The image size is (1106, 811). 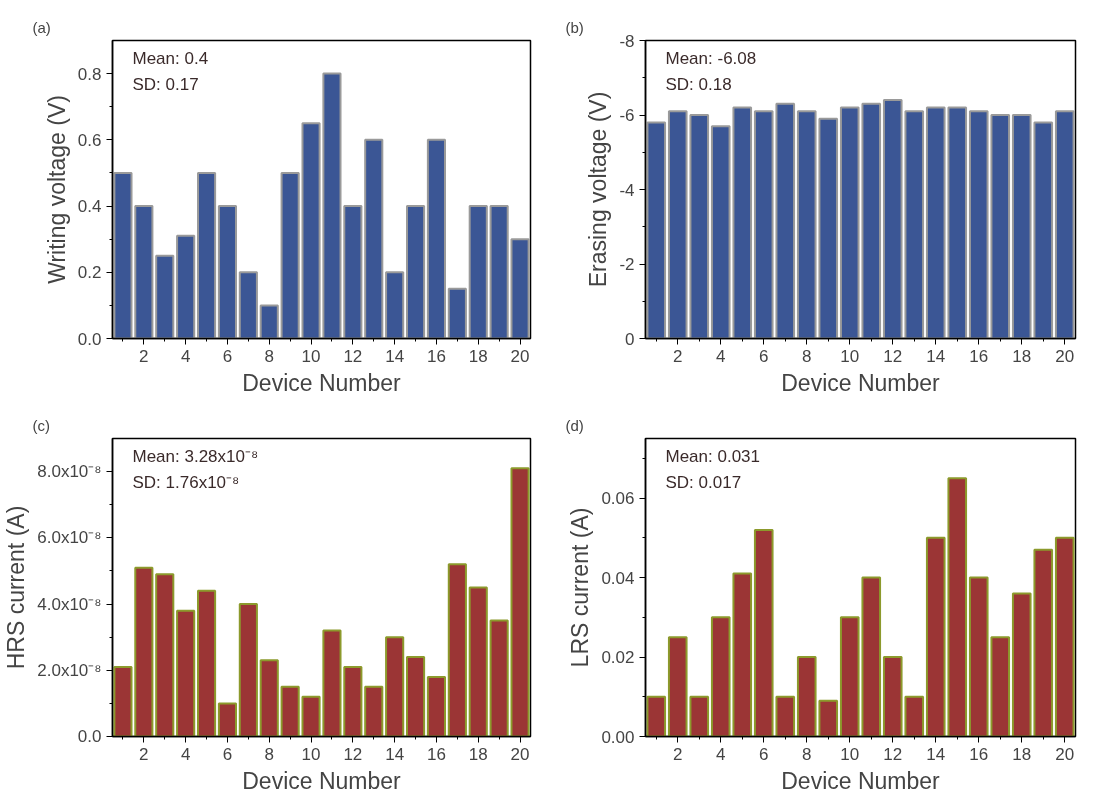 What do you see at coordinates (195, 457) in the screenshot?
I see `annotation: Mean: 3.28x10⁻⁸` at bounding box center [195, 457].